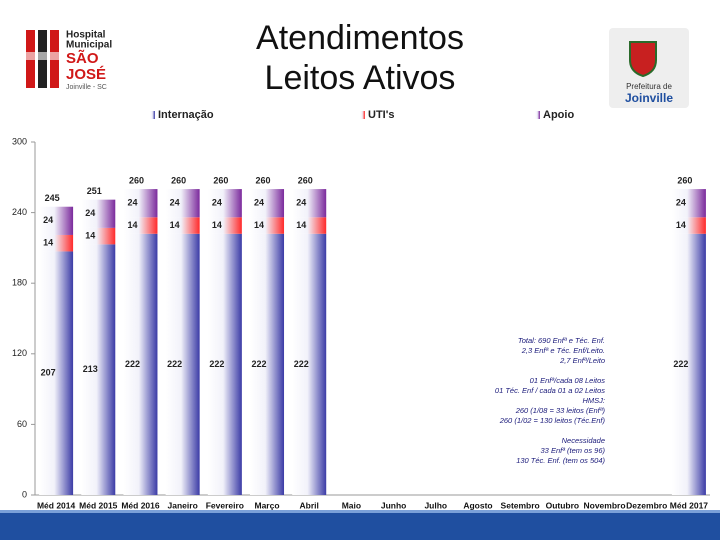 This screenshot has width=720, height=540. I want to click on x-tick-label: Junho, so click(394, 505).